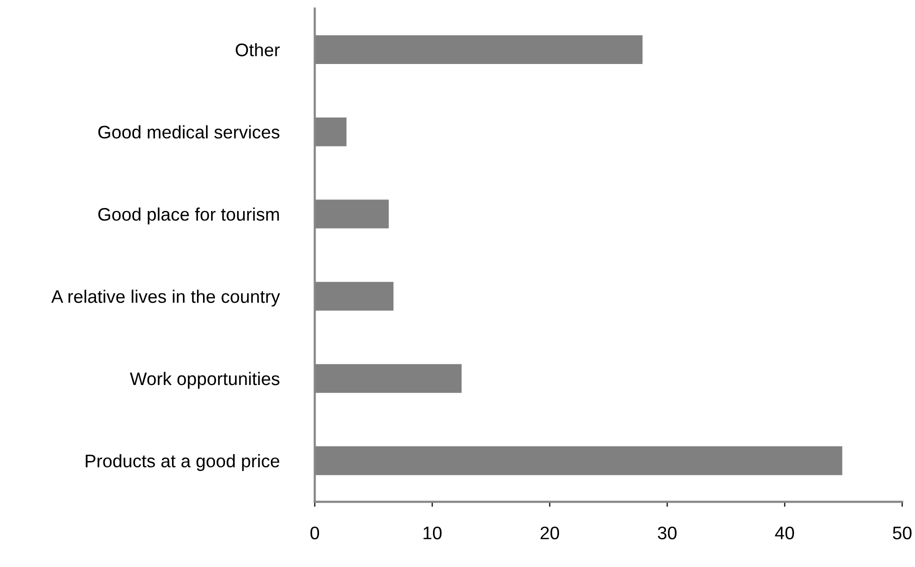 The height and width of the screenshot is (567, 915). What do you see at coordinates (315, 533) in the screenshot?
I see `x-tick-label: 0` at bounding box center [315, 533].